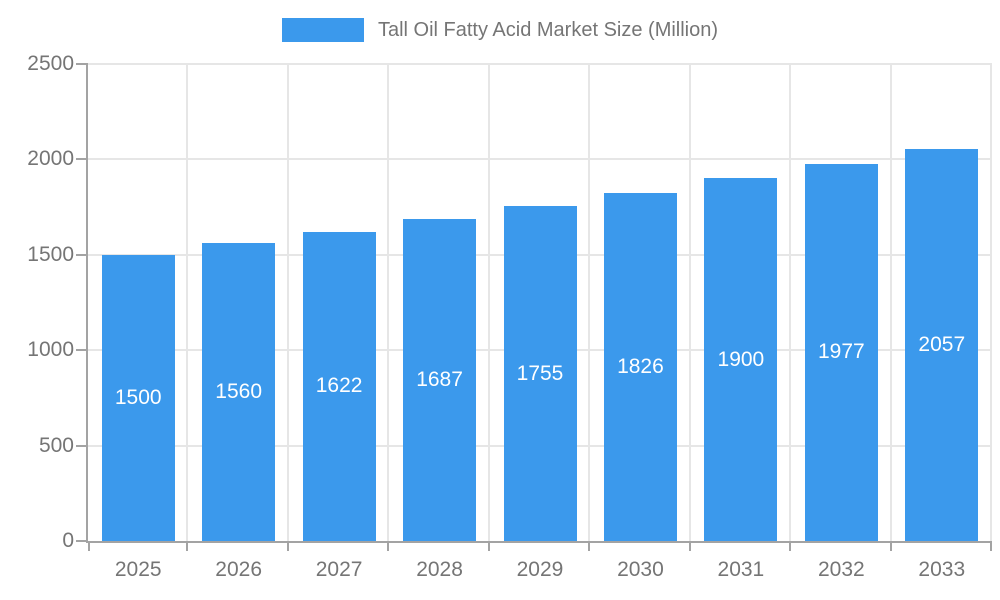 The image size is (1000, 600). What do you see at coordinates (68, 540) in the screenshot?
I see `y-axis-label: 0` at bounding box center [68, 540].